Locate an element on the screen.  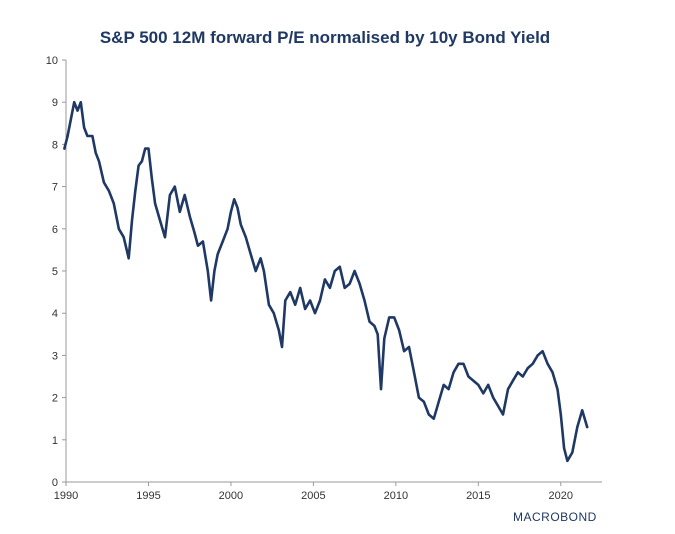
x-ticks: 1990 1995 2000 2005 2010 2015 2020 is located at coordinates (313, 492).